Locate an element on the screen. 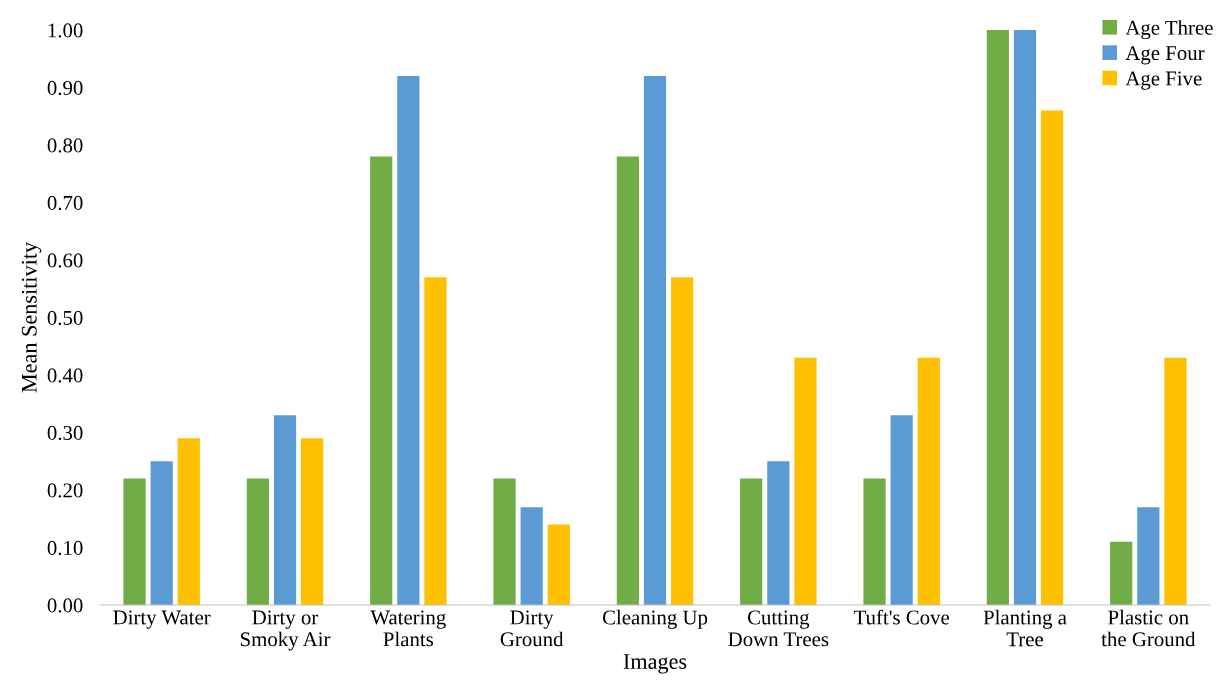 This screenshot has height=696, width=1217. y-tick-label: 0.10 is located at coordinates (65, 548).